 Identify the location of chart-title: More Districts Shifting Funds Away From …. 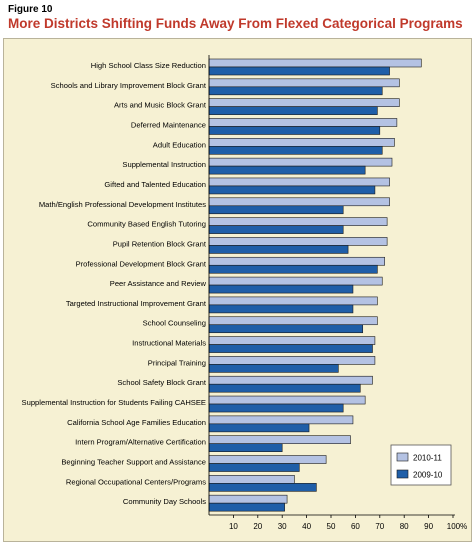
(235, 23).